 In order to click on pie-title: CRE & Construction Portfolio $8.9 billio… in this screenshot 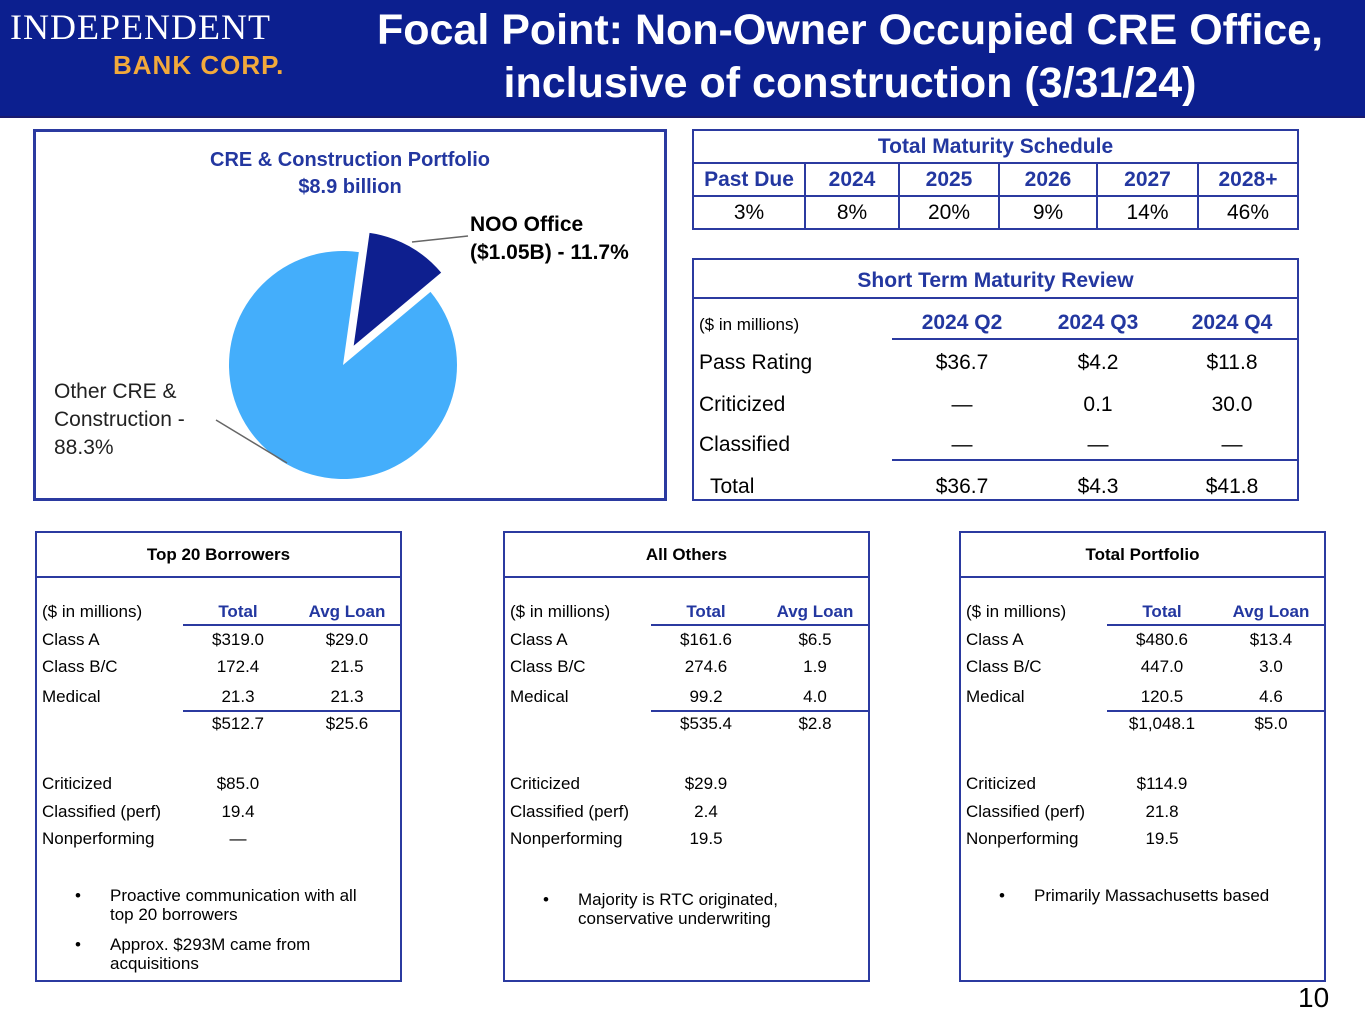, I will do `click(350, 174)`.